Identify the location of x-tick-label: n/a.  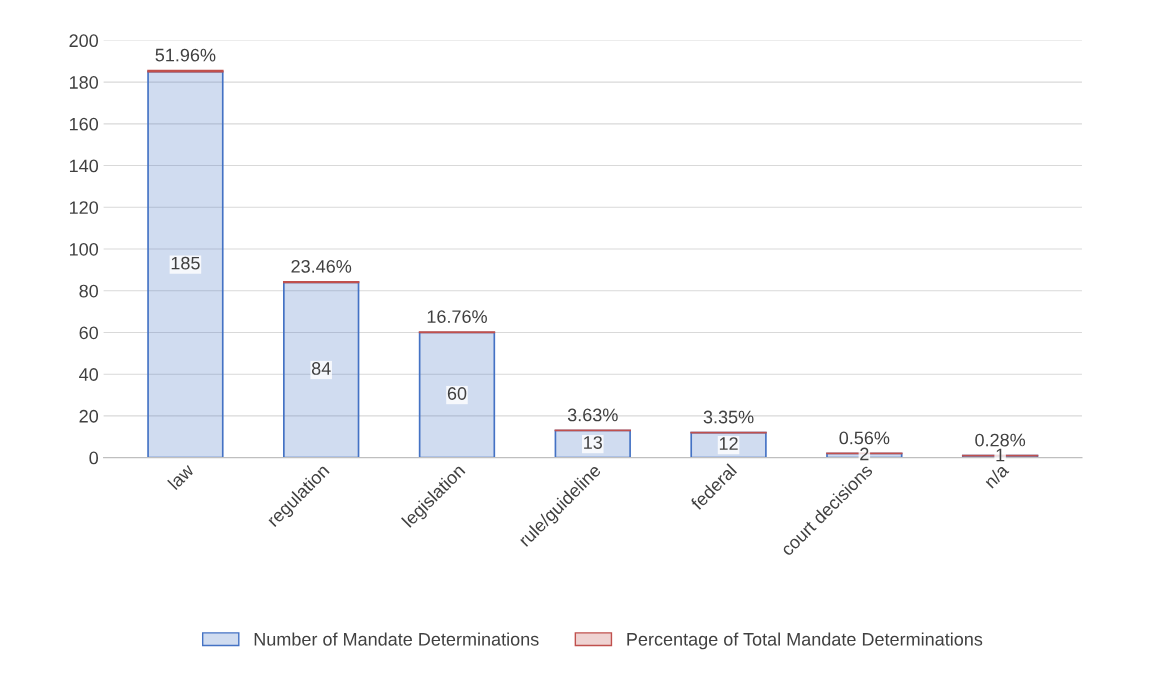
(996, 475).